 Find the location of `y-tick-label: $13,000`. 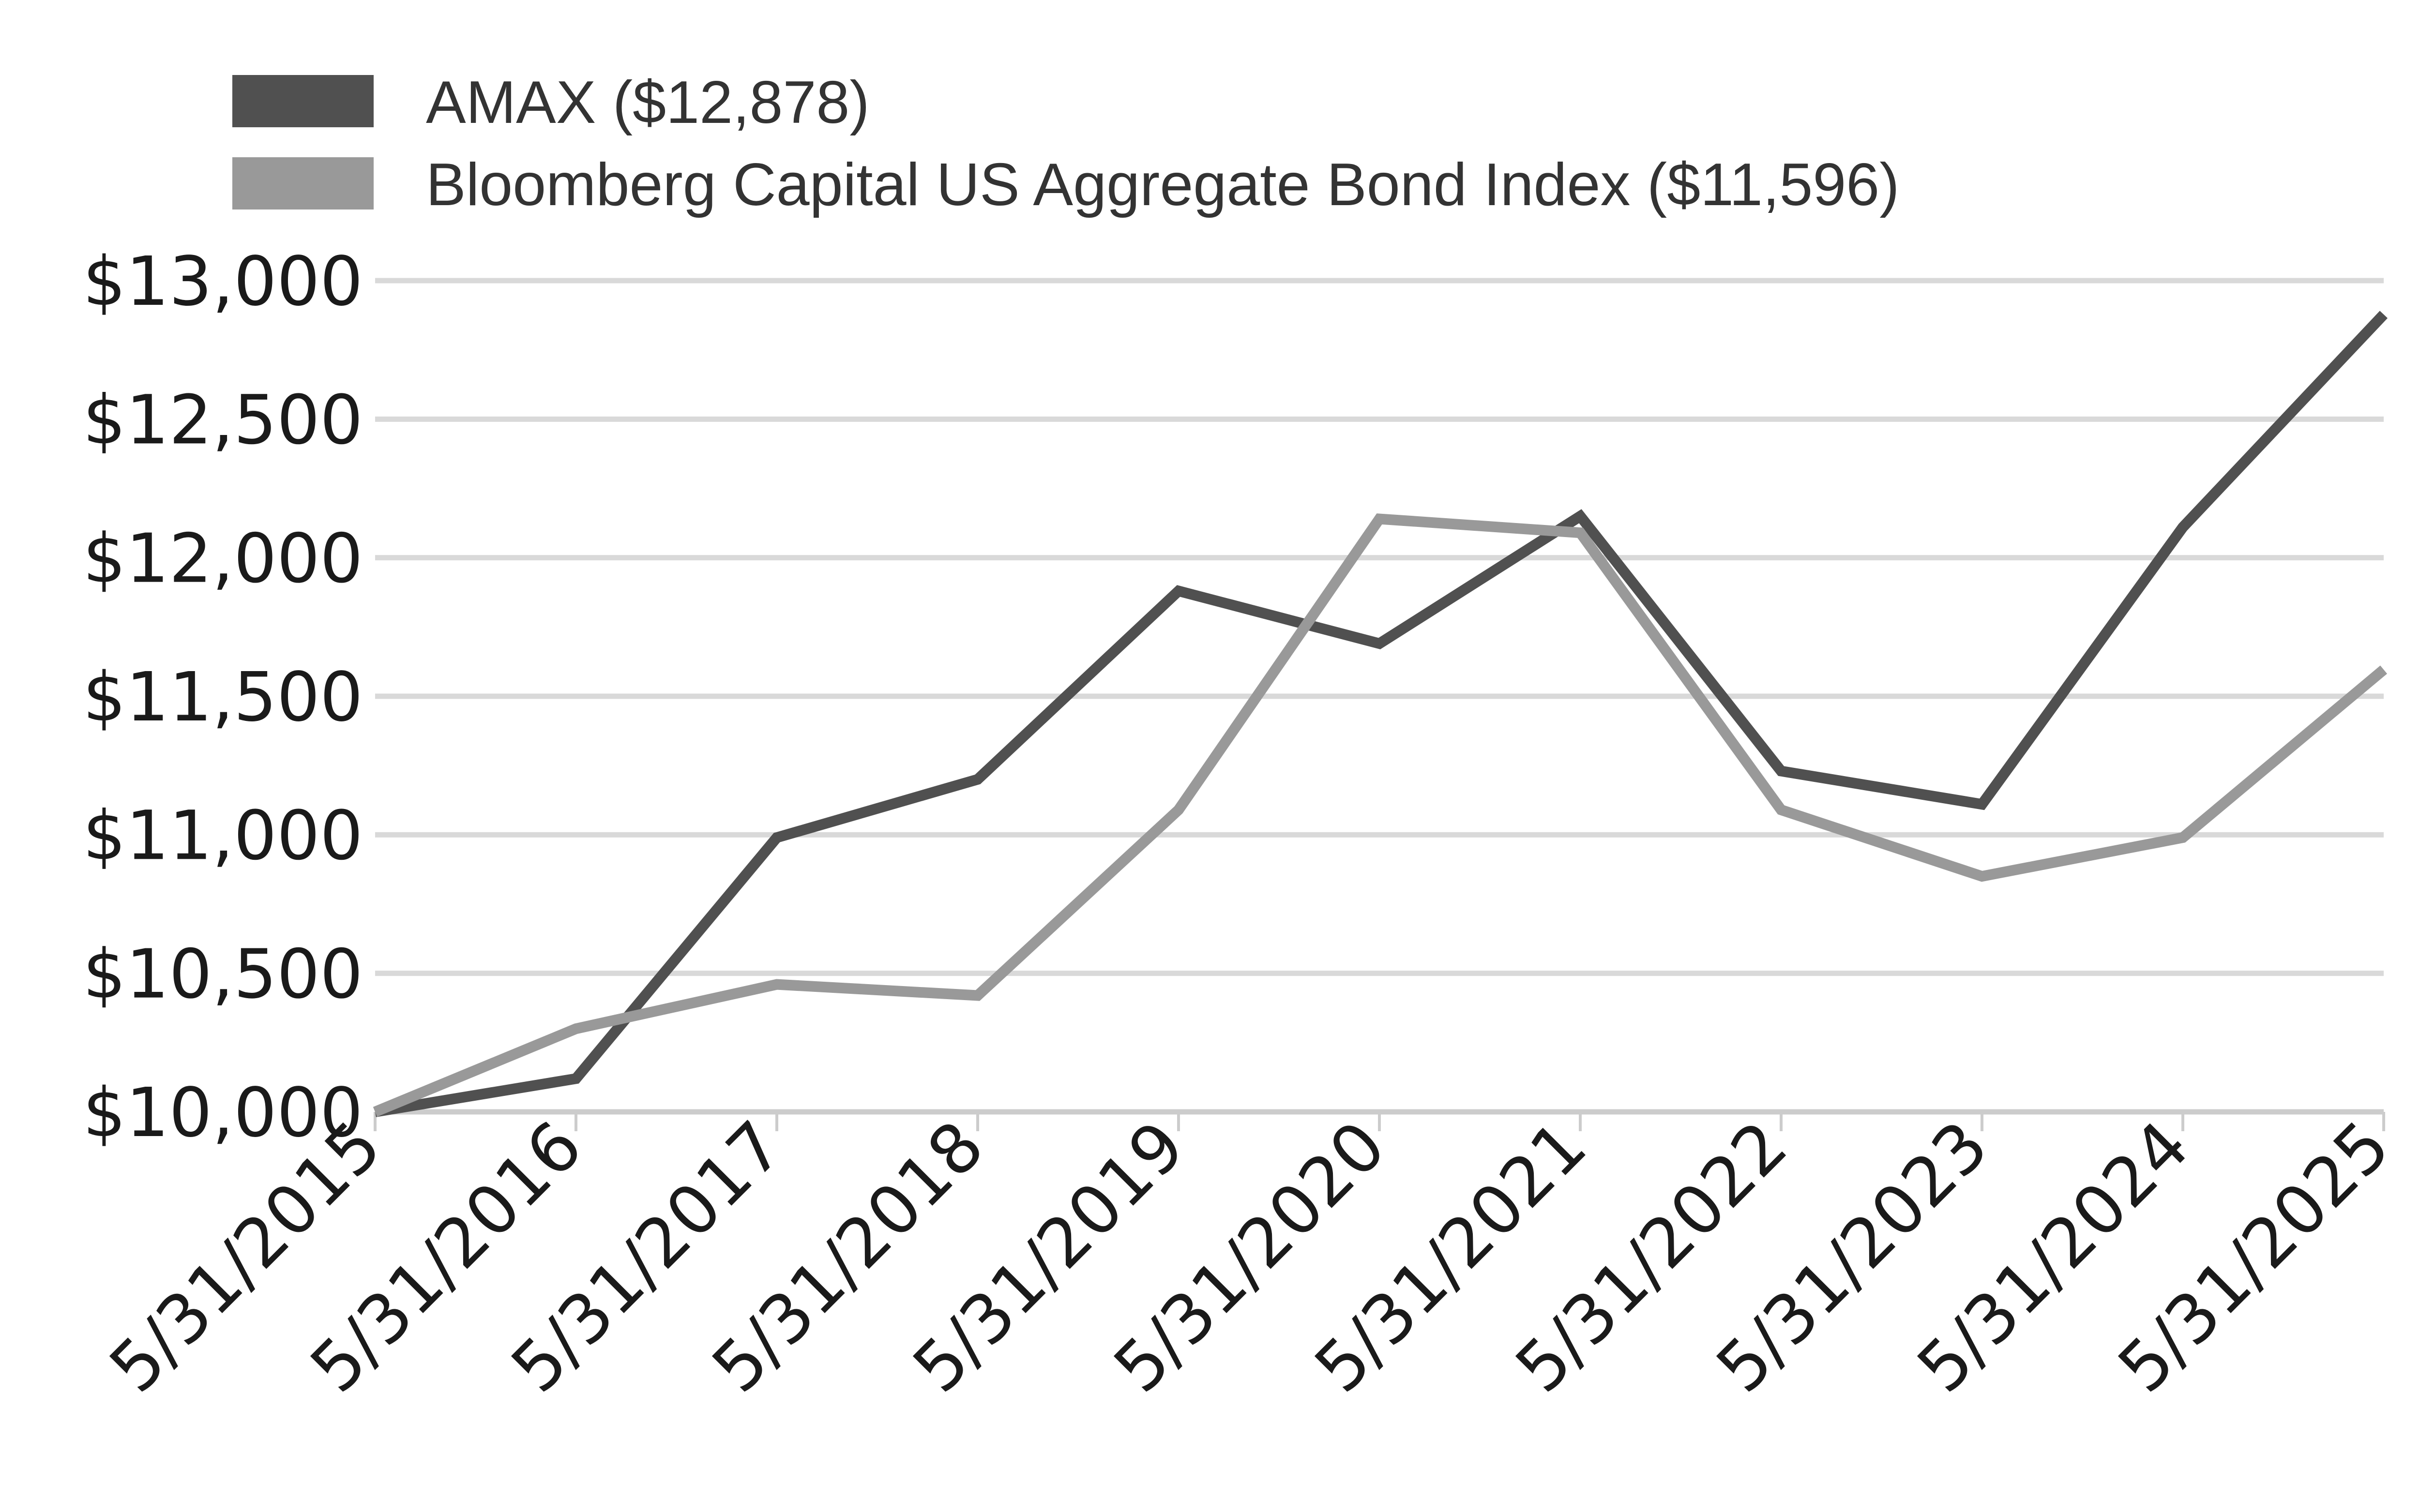

y-tick-label: $13,000 is located at coordinates (223, 281).